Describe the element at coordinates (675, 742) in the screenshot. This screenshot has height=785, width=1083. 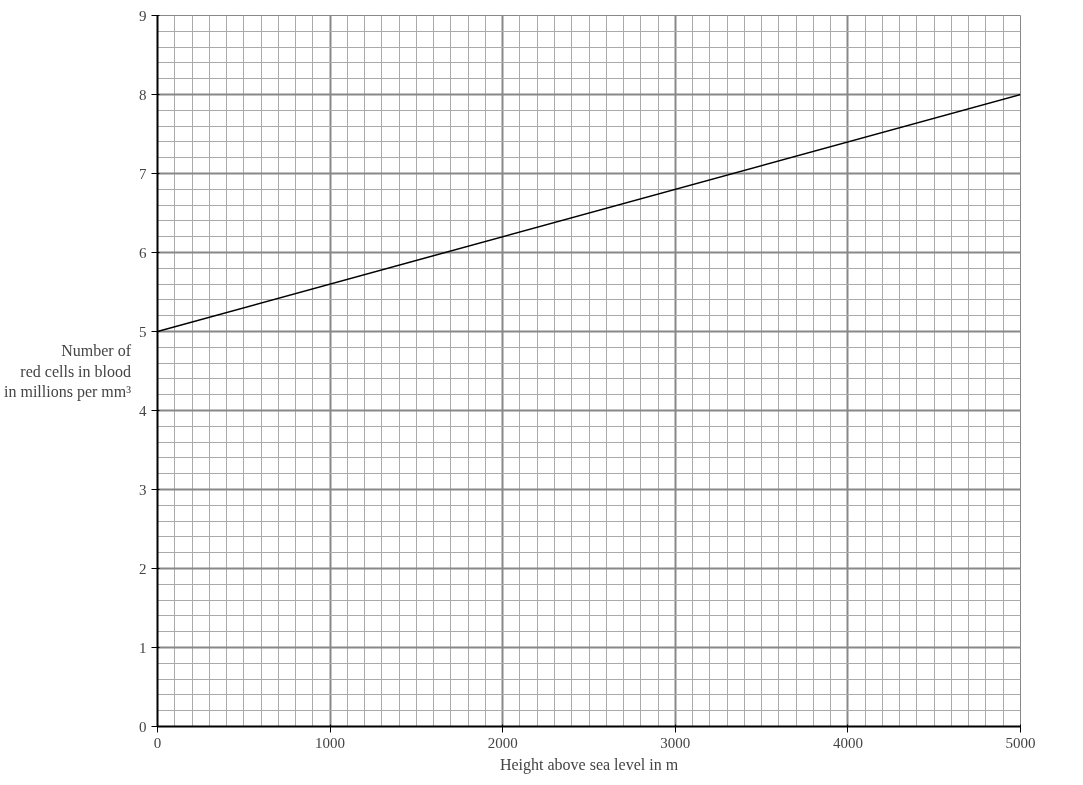
I see `x-tick-label: 3000` at that location.